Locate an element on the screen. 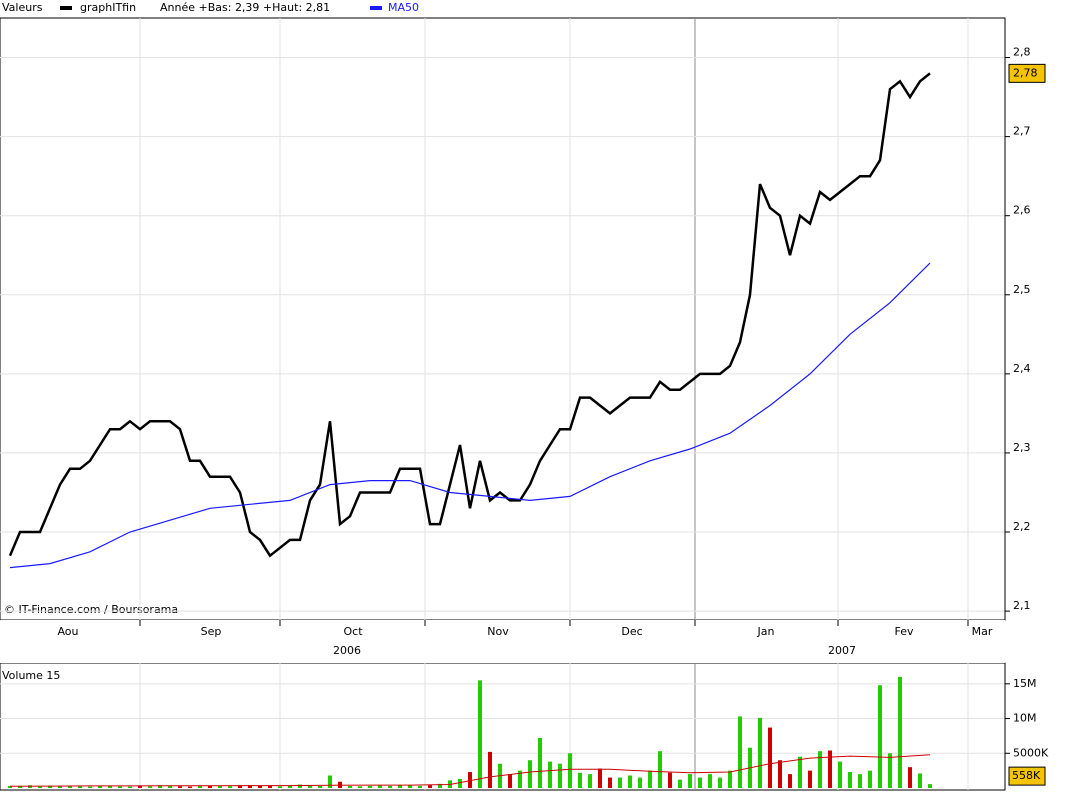  y-tick-label: 10M is located at coordinates (1025, 718).